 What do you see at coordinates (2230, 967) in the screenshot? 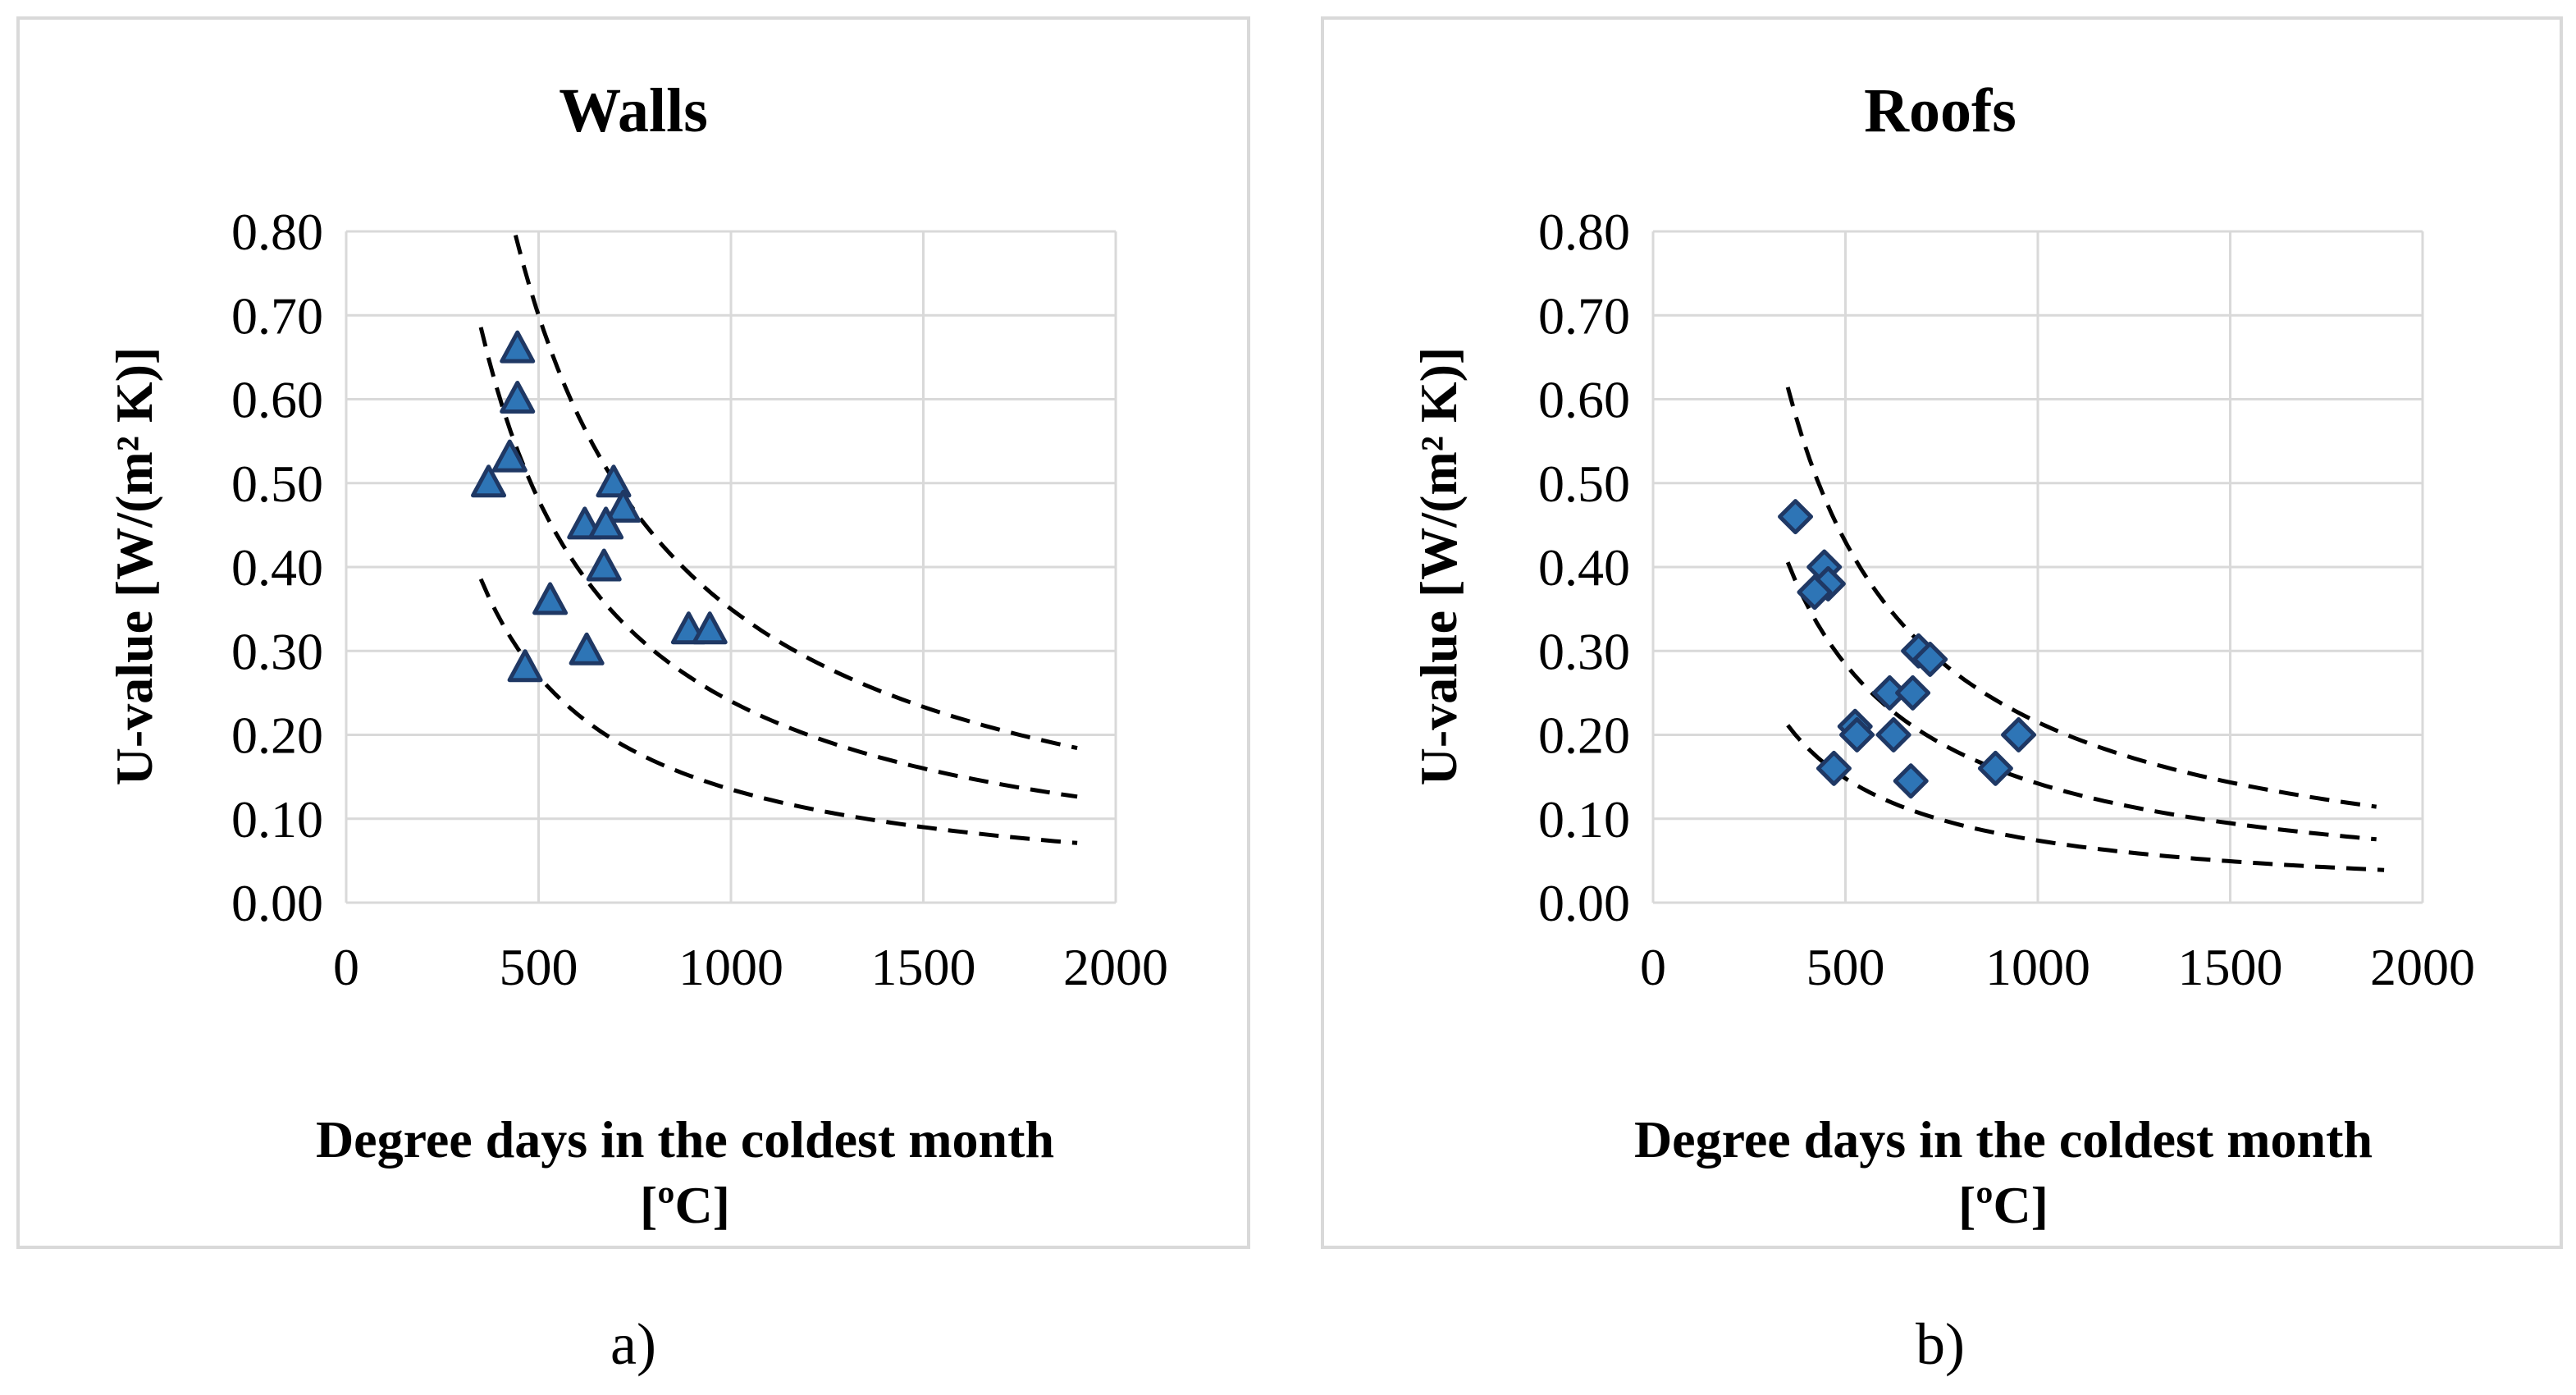
I see `roofs-x-tick-label: 1500` at bounding box center [2230, 967].